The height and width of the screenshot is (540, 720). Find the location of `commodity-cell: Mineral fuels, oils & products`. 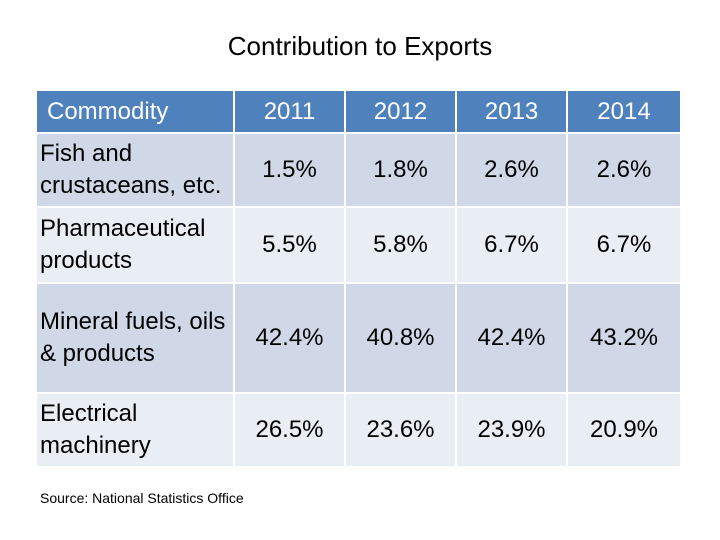

commodity-cell: Mineral fuels, oils & products is located at coordinates (136, 339).